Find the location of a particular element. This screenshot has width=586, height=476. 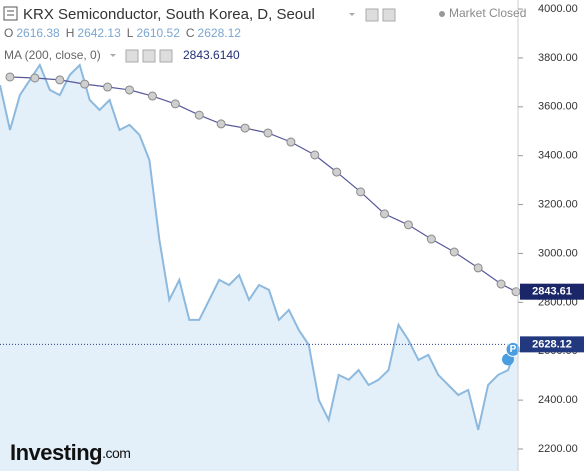

indicator-value: 2843.6140 is located at coordinates (211, 55).